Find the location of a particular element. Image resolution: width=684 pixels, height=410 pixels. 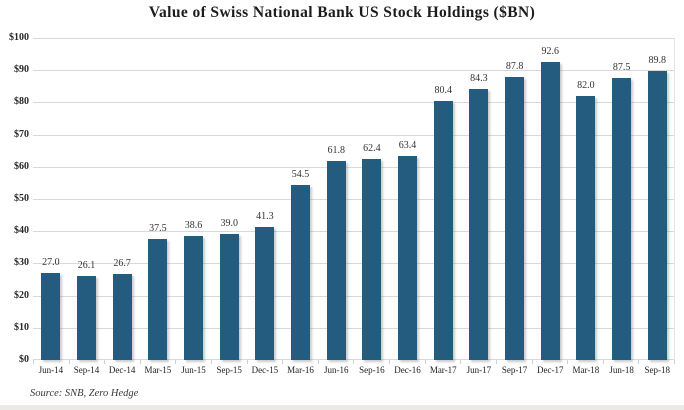

bar-slot: 84.3 is located at coordinates (479, 199).